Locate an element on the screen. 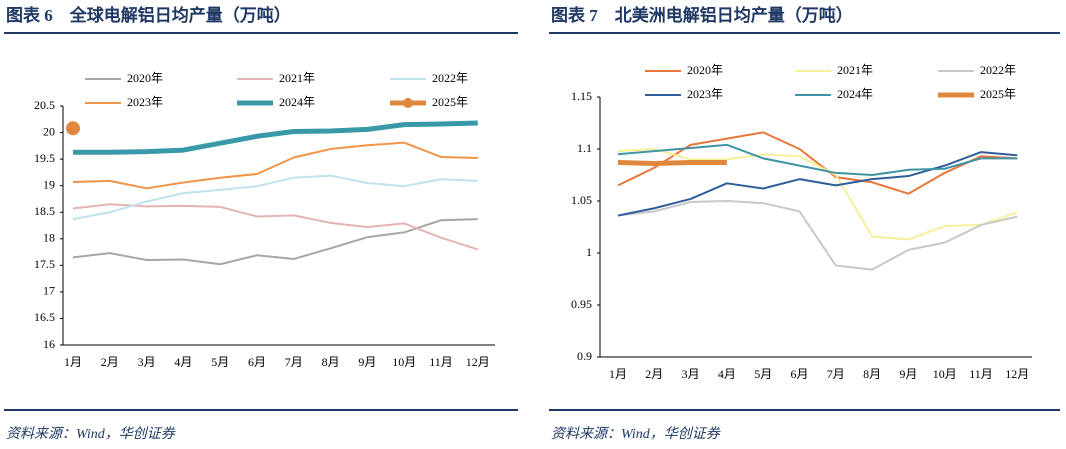 This screenshot has height=449, width=1066. y-tick-label: 1.1 is located at coordinates (584, 148).